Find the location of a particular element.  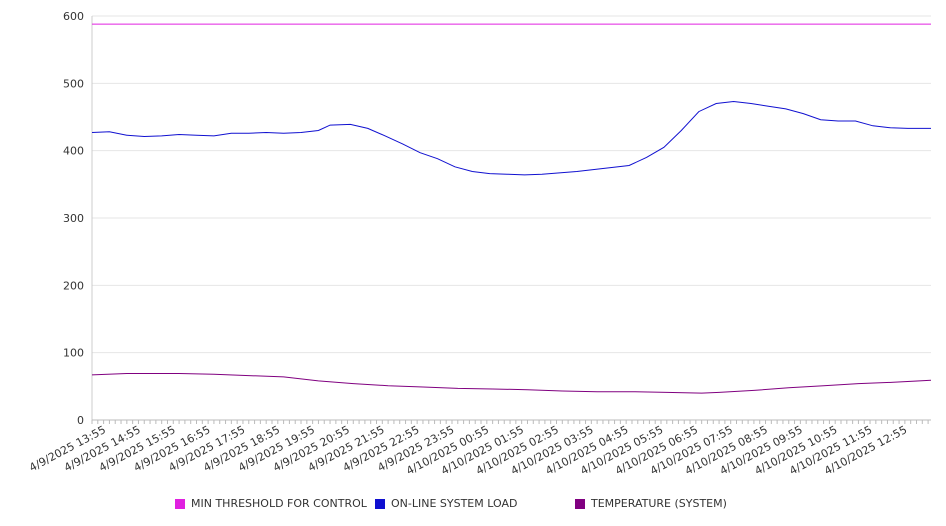

legend-item: TEMPERATURE (SYSTEM) is located at coordinates (651, 503).